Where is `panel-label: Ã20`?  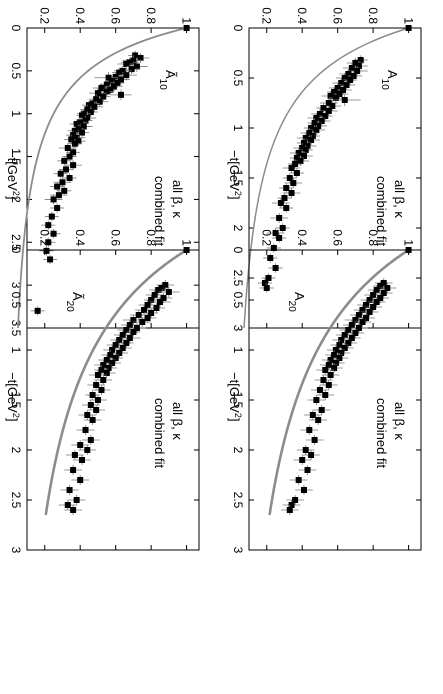
panel-label: Ã20 is located at coordinates (75, 302).